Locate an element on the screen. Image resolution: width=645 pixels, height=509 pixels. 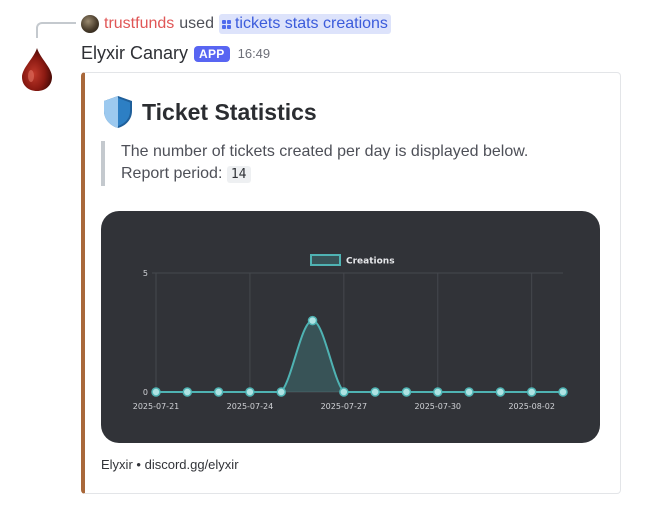
command-icon is located at coordinates (226, 24).